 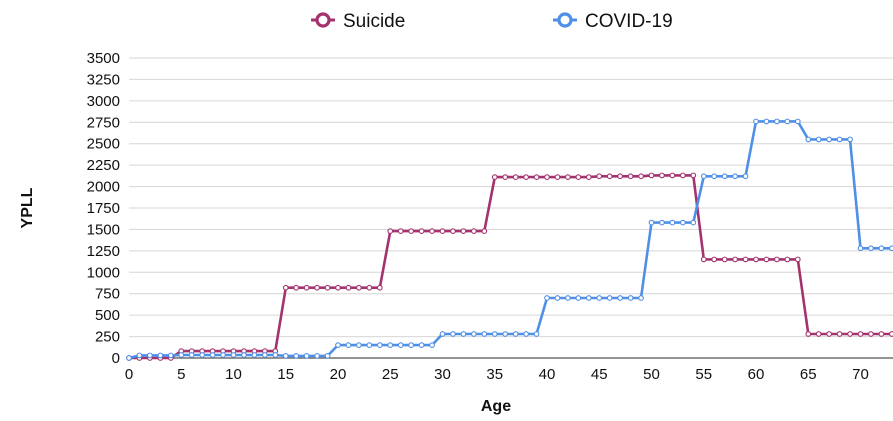 I want to click on y-tick-label: 1500, so click(x=103, y=229).